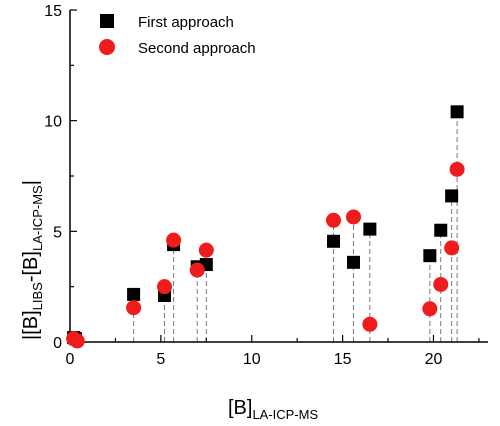 This screenshot has width=500, height=426. Describe the element at coordinates (107, 47) in the screenshot. I see `legend-marker-second` at that location.